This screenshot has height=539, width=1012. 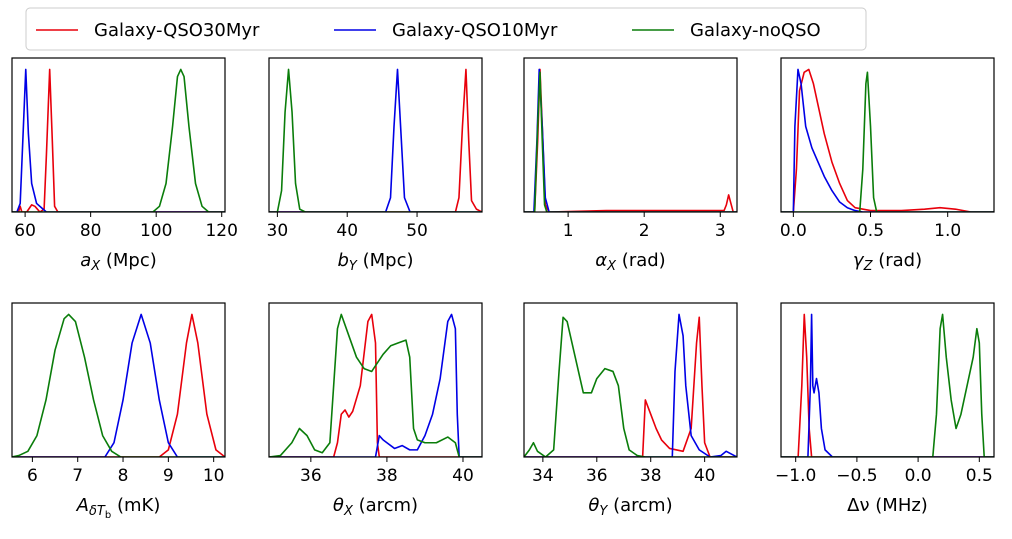 I want to click on x-axis-label: AδTb (mK), so click(x=118, y=508).